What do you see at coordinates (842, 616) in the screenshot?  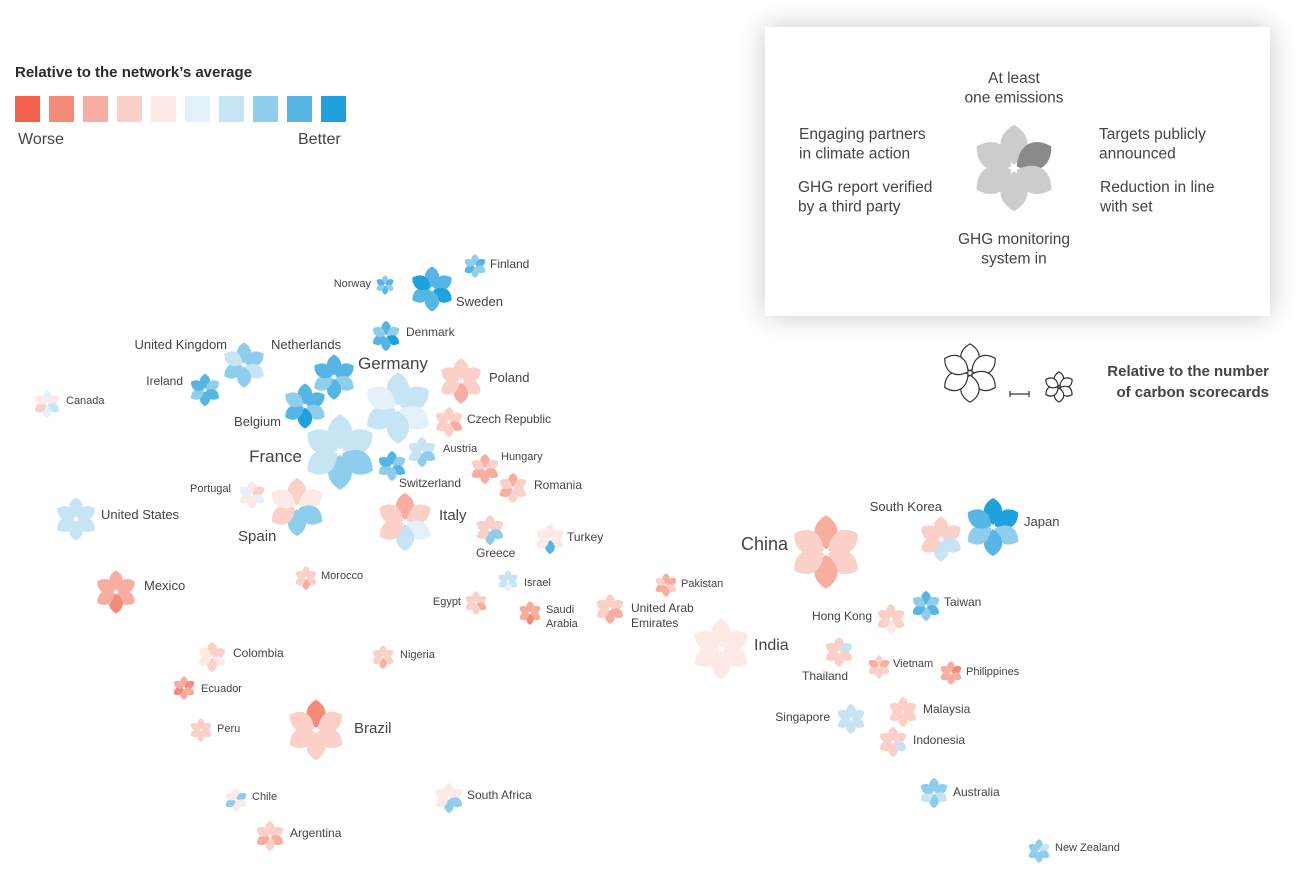 I see `label-hong-kong: Hong Kong` at bounding box center [842, 616].